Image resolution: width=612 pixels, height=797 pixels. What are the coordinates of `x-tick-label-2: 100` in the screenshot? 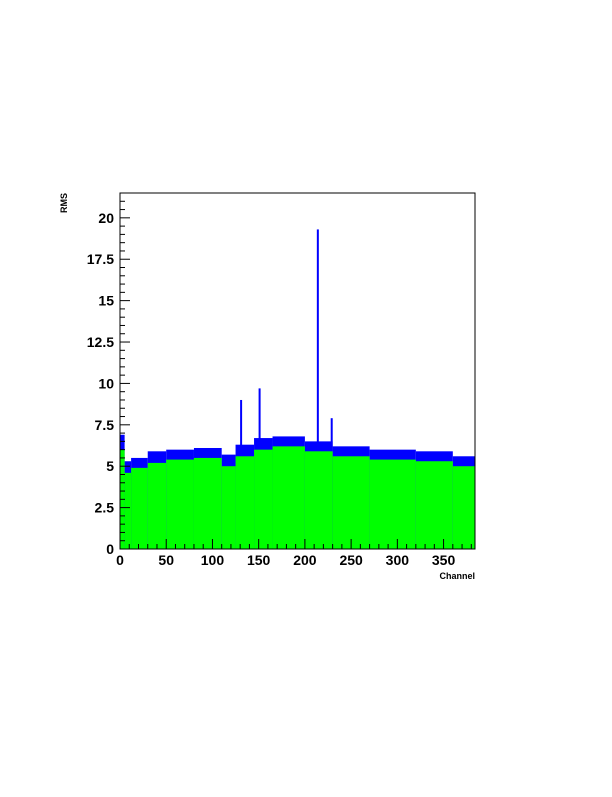 It's located at (213, 560).